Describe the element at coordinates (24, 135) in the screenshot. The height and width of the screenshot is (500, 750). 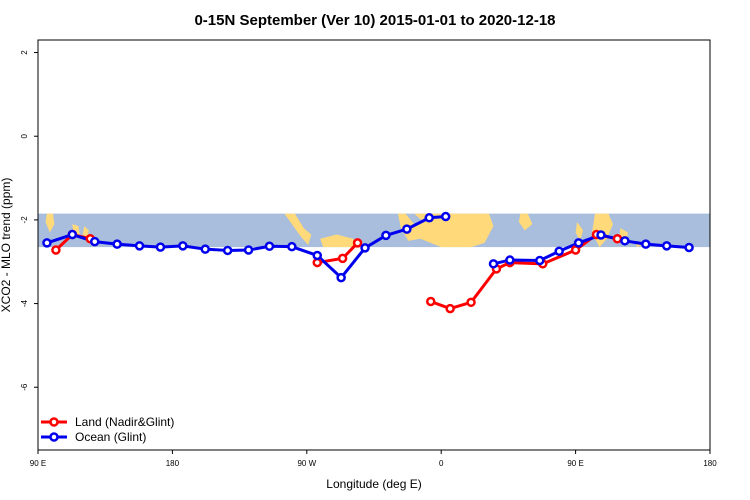
I see `y-tick-label-1: 0` at that location.